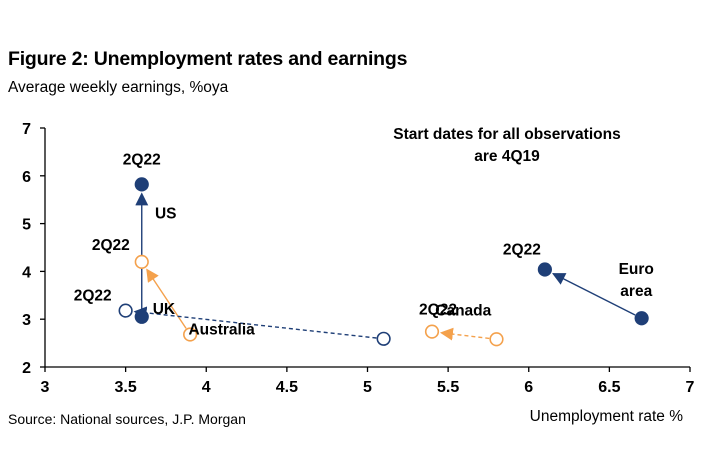  Describe the element at coordinates (206, 387) in the screenshot. I see `x-tick-label: 4` at that location.